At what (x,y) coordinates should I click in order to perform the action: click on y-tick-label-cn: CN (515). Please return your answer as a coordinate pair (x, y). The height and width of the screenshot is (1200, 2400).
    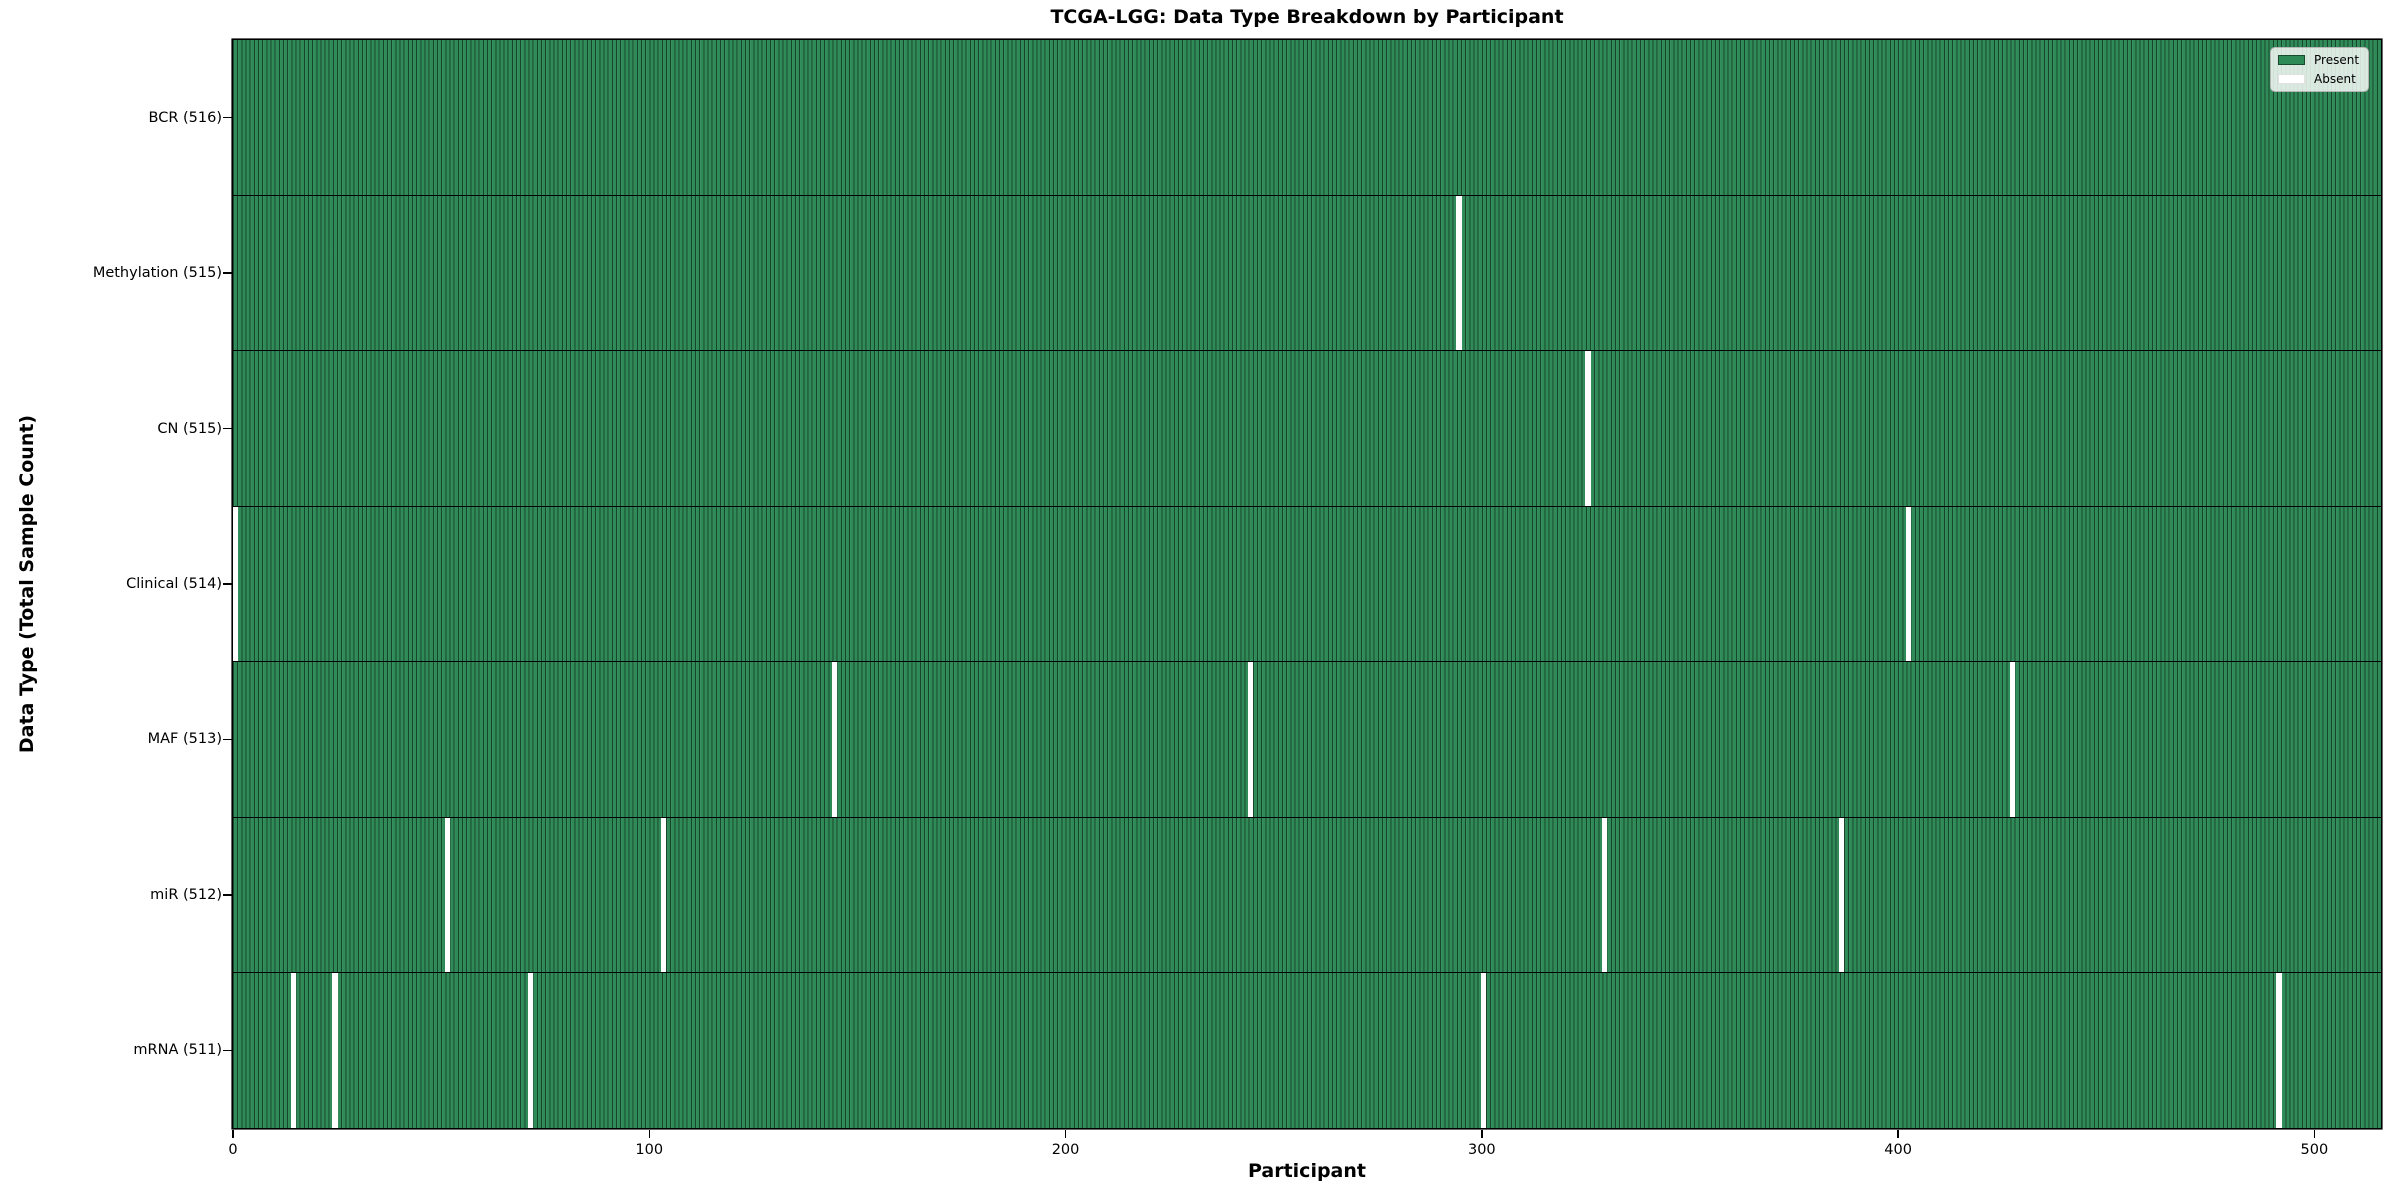
    Looking at the image, I should click on (189, 428).